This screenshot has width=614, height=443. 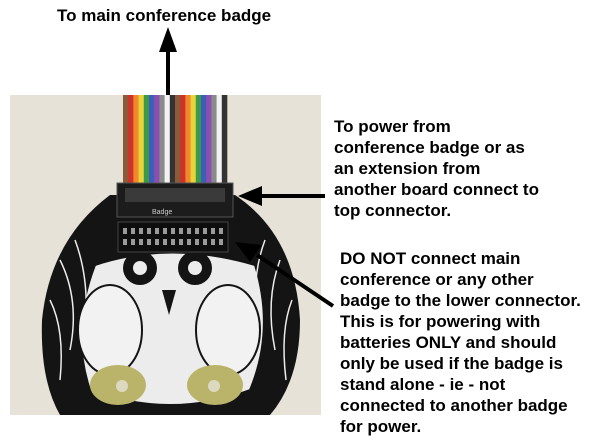 What do you see at coordinates (195, 268) in the screenshot?
I see `owl-right-pupil` at bounding box center [195, 268].